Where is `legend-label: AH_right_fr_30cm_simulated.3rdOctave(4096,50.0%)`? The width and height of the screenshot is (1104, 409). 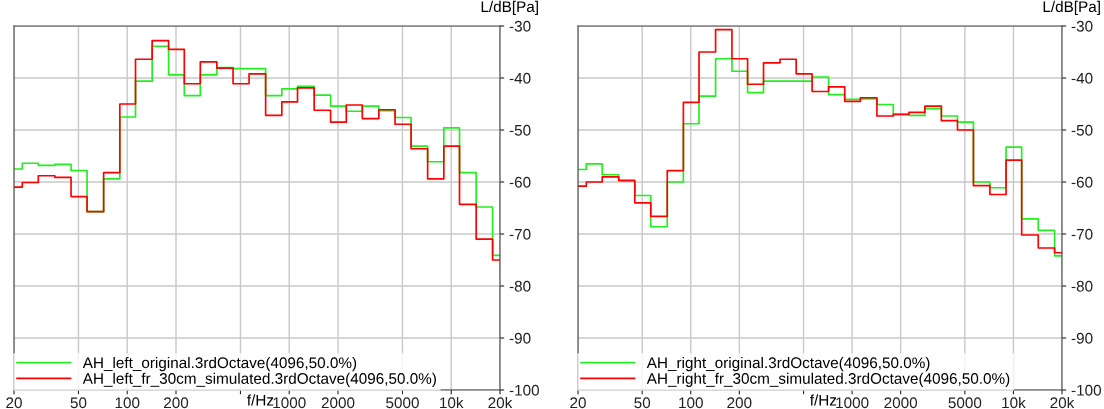 legend-label: AH_right_fr_30cm_simulated.3rdOctave(4096,50.0%) is located at coordinates (828, 379).